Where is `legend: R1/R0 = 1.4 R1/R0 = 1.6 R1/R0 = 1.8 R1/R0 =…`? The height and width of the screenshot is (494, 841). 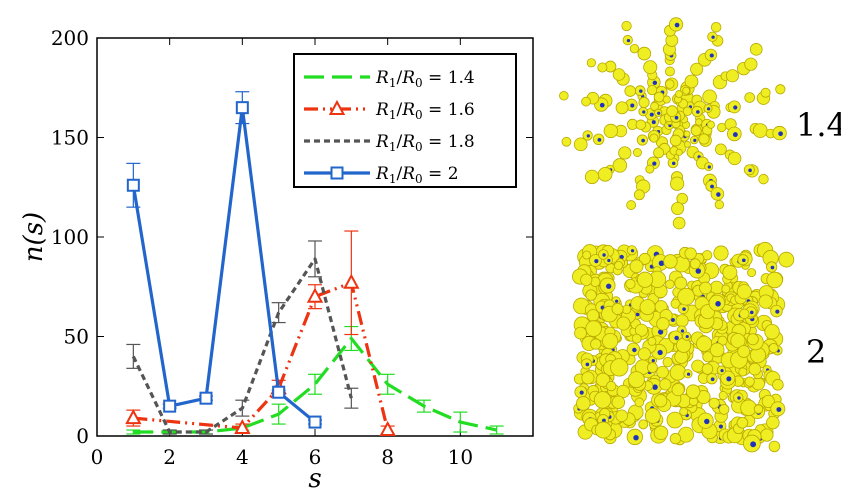
legend: R1/R0 = 1.4 R1/R0 = 1.6 R1/R0 = 1.8 R1/R0 =… is located at coordinates (405, 120).